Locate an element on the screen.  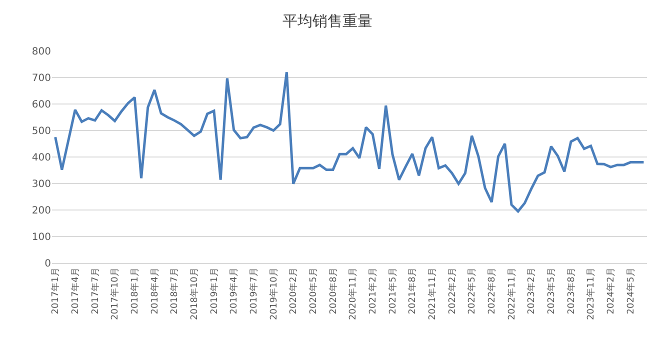
x-tick-label: 2019年10月 is located at coordinates (274, 294).